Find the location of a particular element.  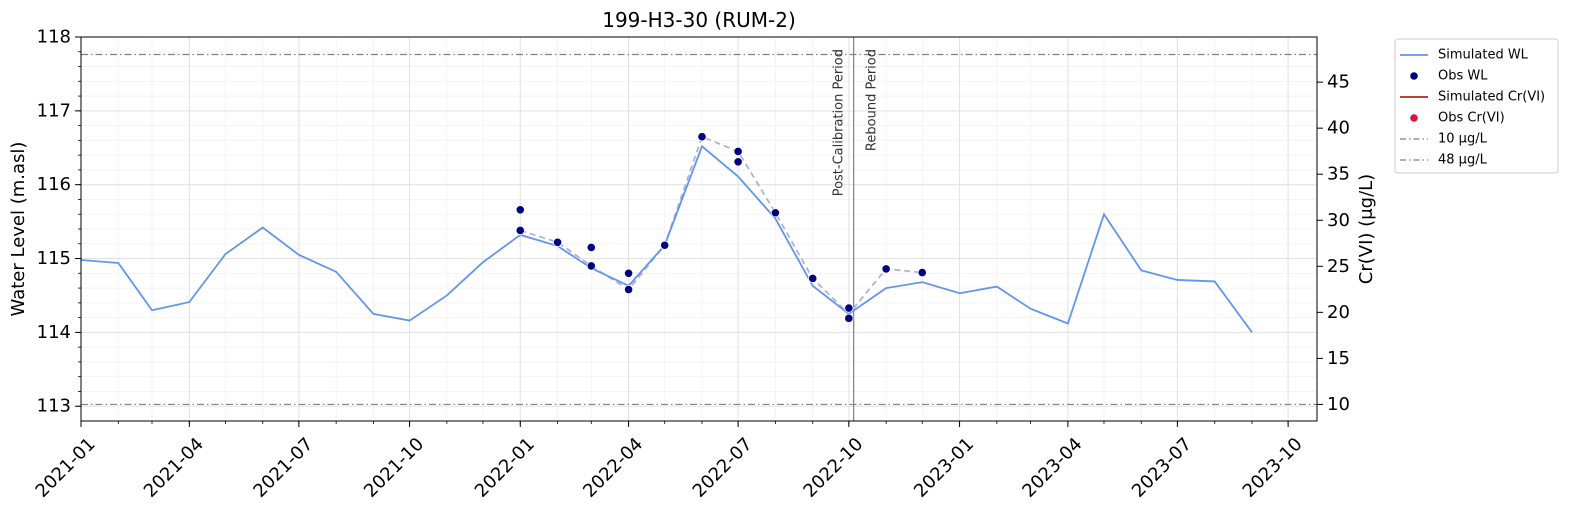

x-tick-label: 2023-04 is located at coordinates (1052, 468).